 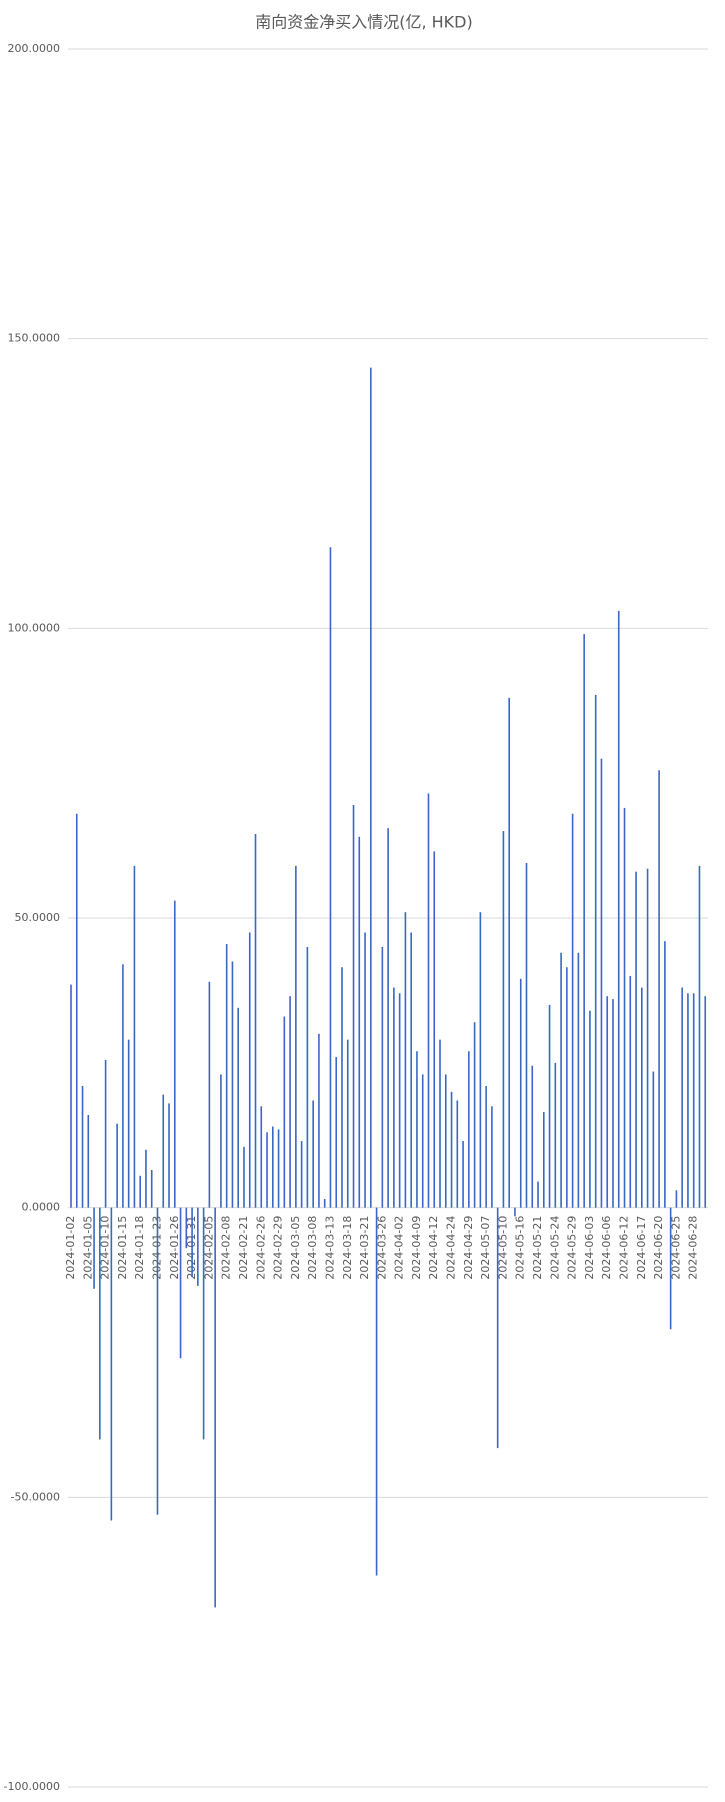 What do you see at coordinates (520, 1248) in the screenshot?
I see `x-tick-label: 2024-05-16` at bounding box center [520, 1248].